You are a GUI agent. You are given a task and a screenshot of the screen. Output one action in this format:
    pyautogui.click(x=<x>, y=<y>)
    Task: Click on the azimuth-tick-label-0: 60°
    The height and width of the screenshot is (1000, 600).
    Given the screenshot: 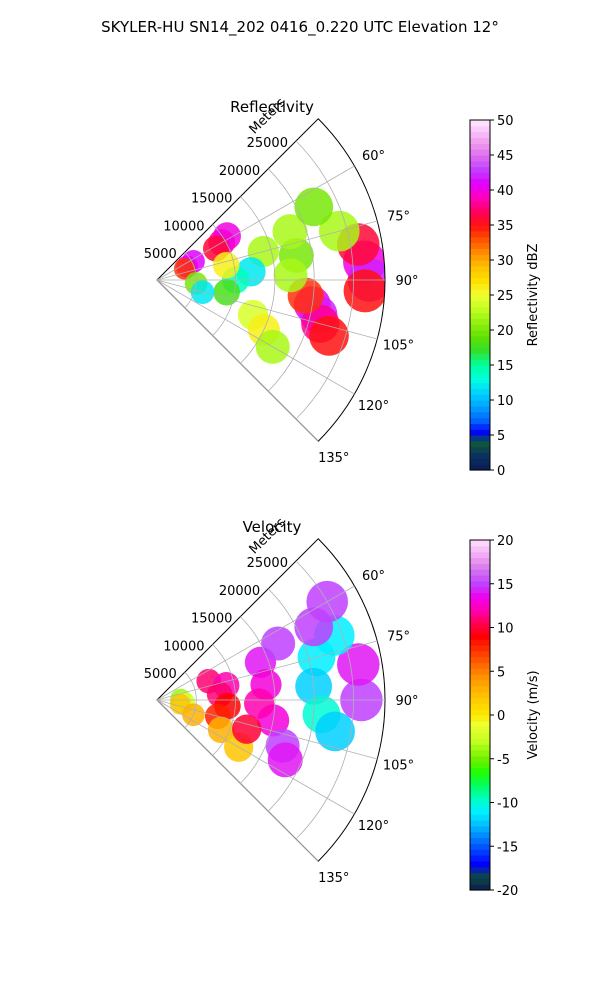 What is the action you would take?
    pyautogui.click(x=373, y=156)
    